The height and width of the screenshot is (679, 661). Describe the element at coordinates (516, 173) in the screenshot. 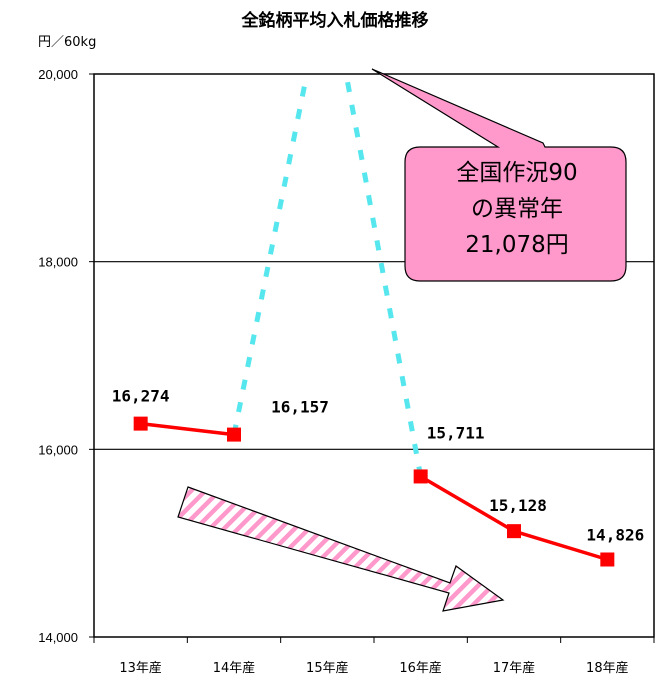

I see `callout-line-1: 全国作況90` at that location.